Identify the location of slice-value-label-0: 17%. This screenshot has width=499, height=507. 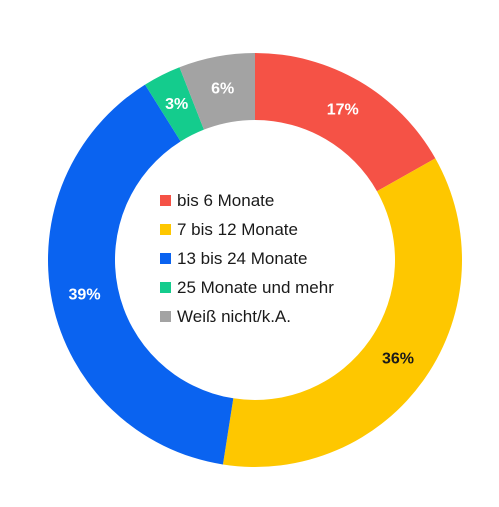
(343, 109).